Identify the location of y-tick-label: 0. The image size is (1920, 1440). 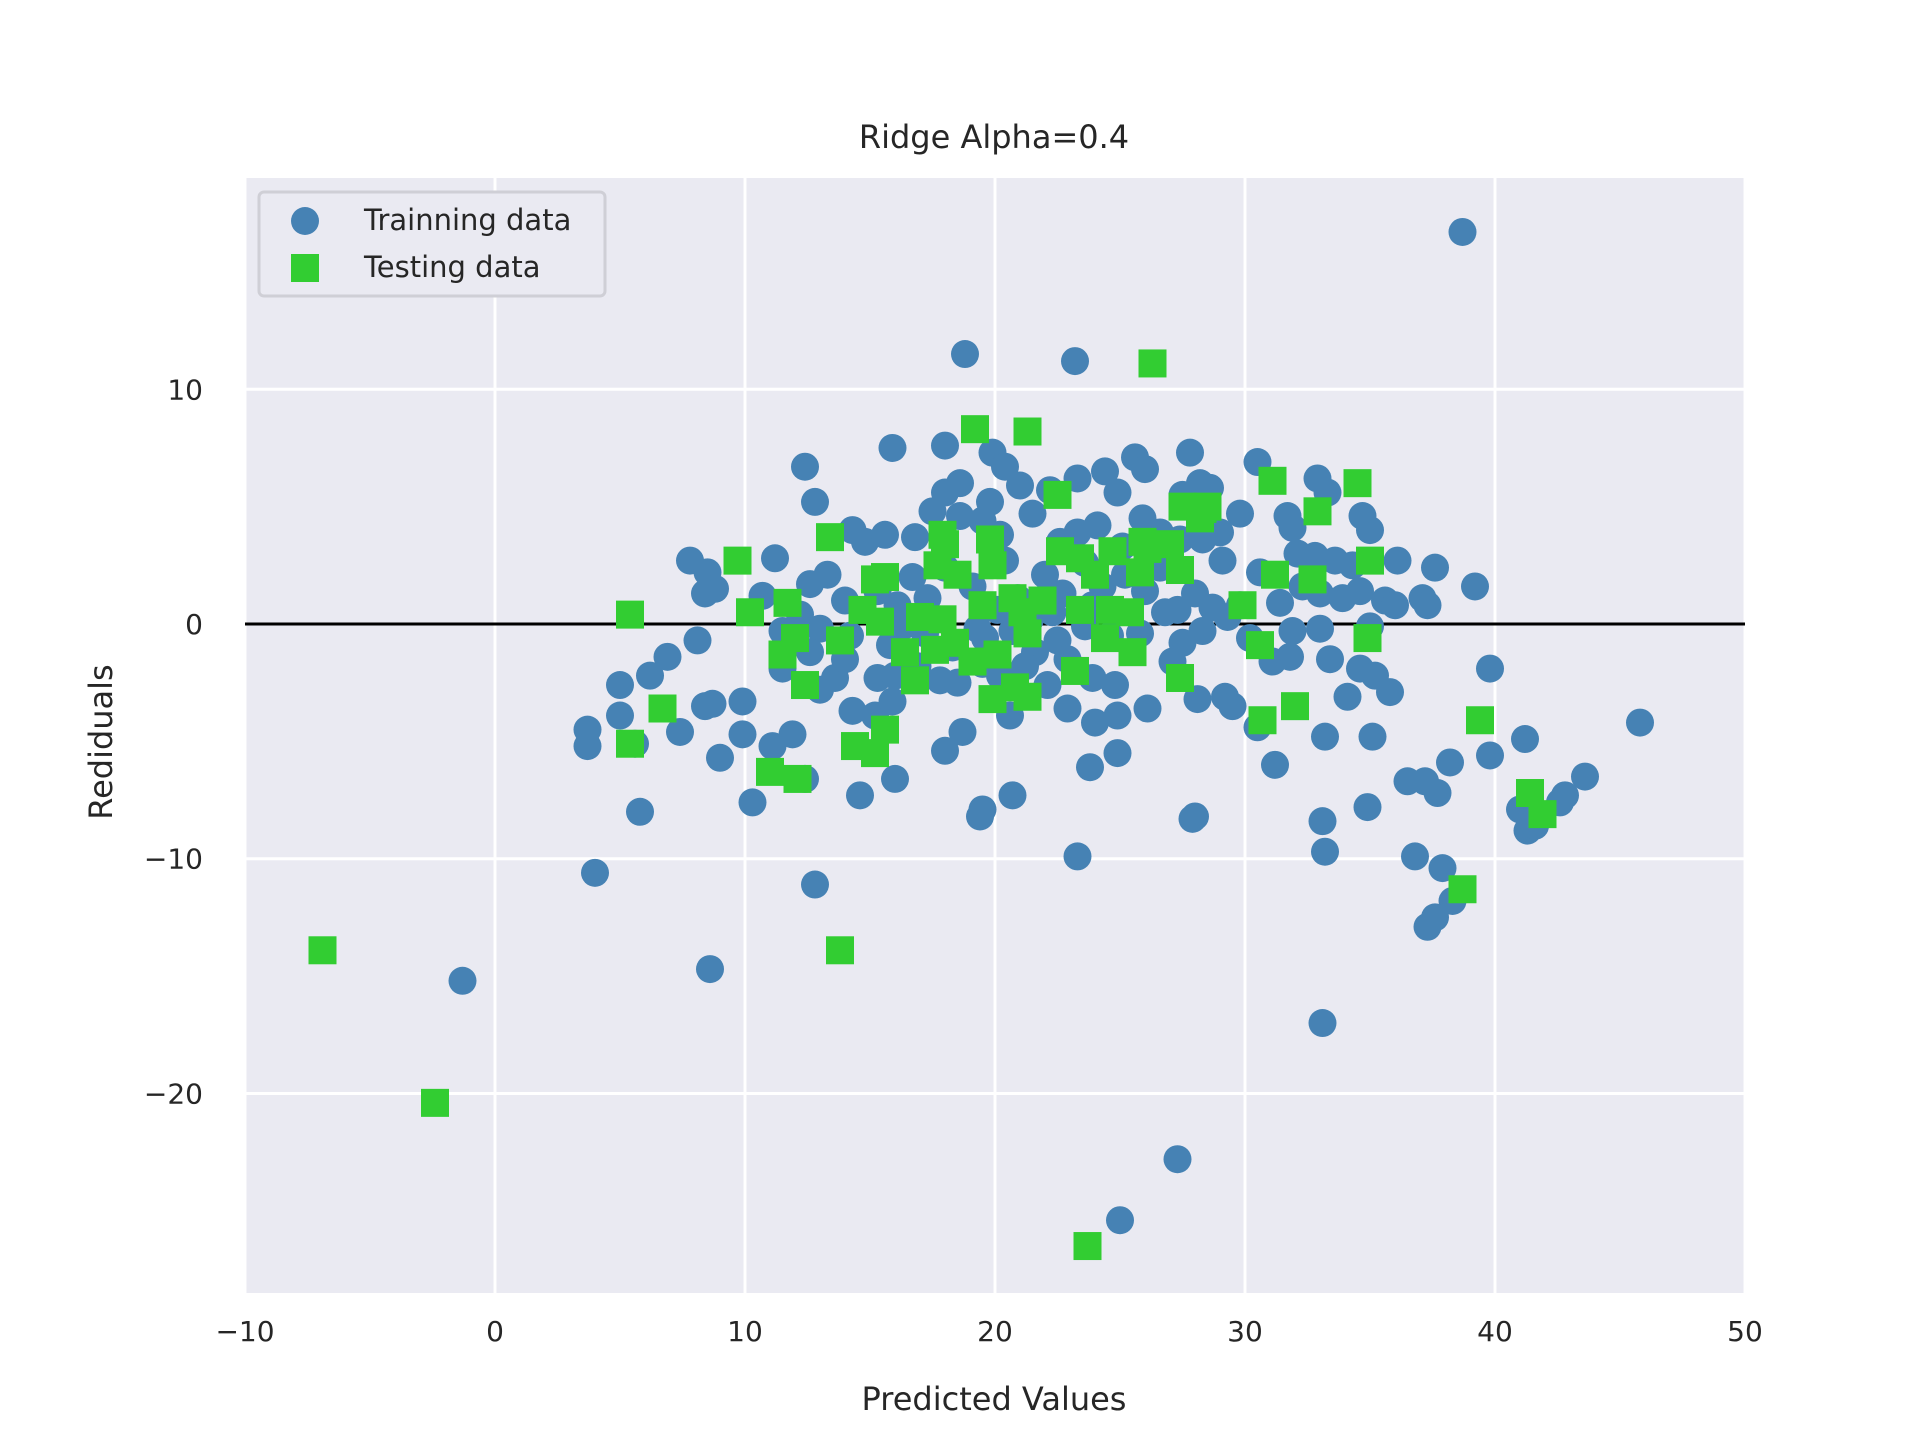
(194, 624).